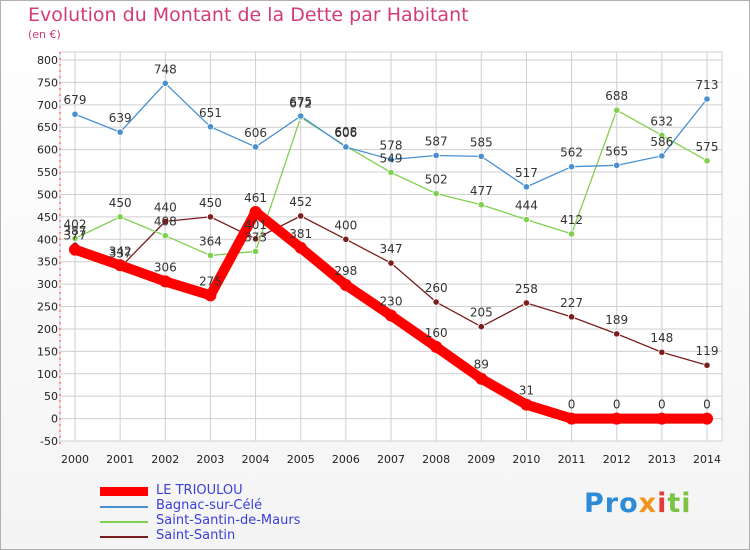  What do you see at coordinates (54, 419) in the screenshot?
I see `y-tick-label: 0` at bounding box center [54, 419].